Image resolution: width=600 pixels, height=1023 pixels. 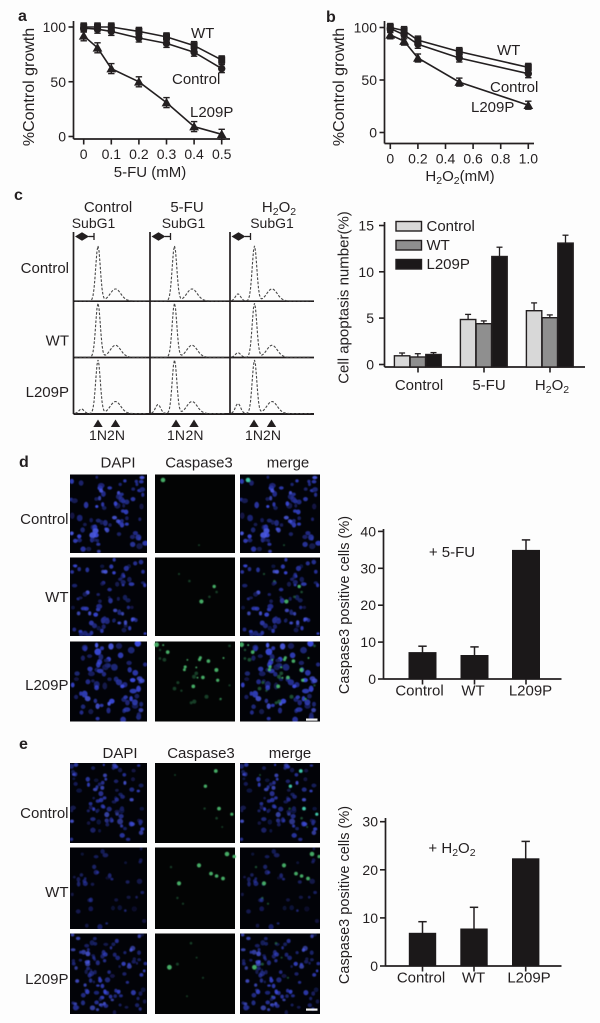 I want to click on svg-text: Cell apoptasis number(%), so click(x=344, y=297).